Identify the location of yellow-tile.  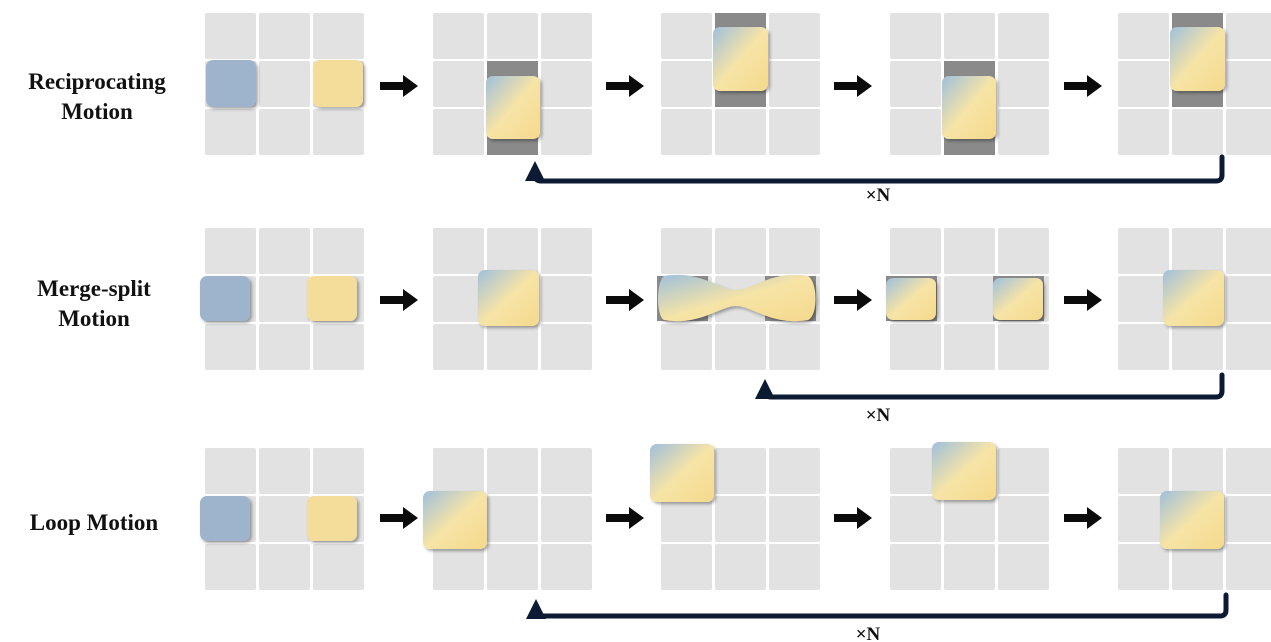
(332, 518).